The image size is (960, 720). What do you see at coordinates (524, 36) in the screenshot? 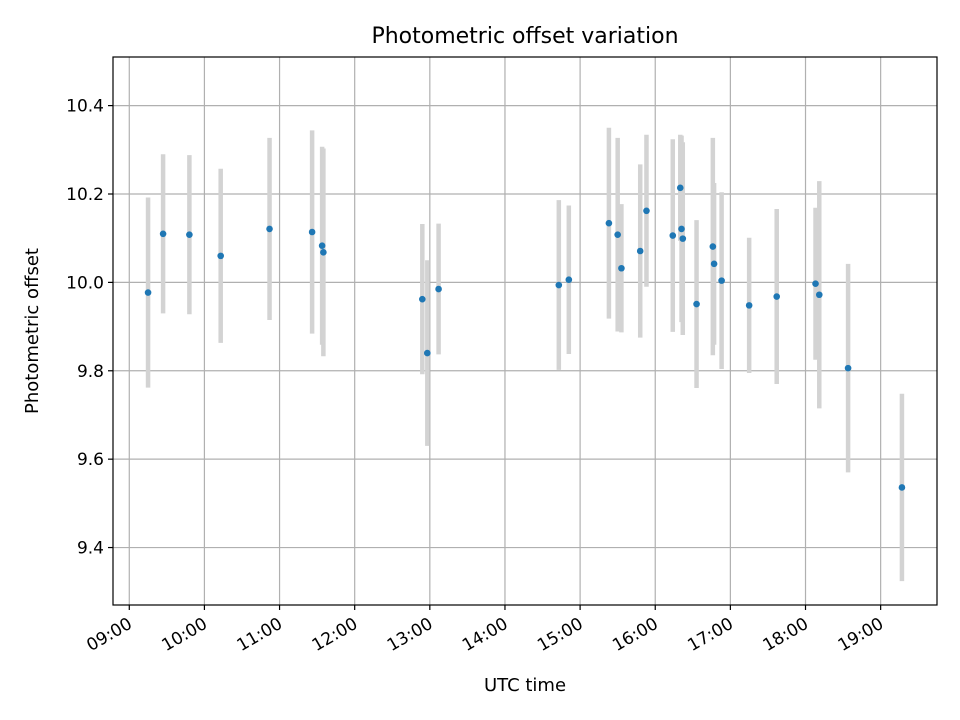
I see `chart-title: Photometric offset variation` at bounding box center [524, 36].